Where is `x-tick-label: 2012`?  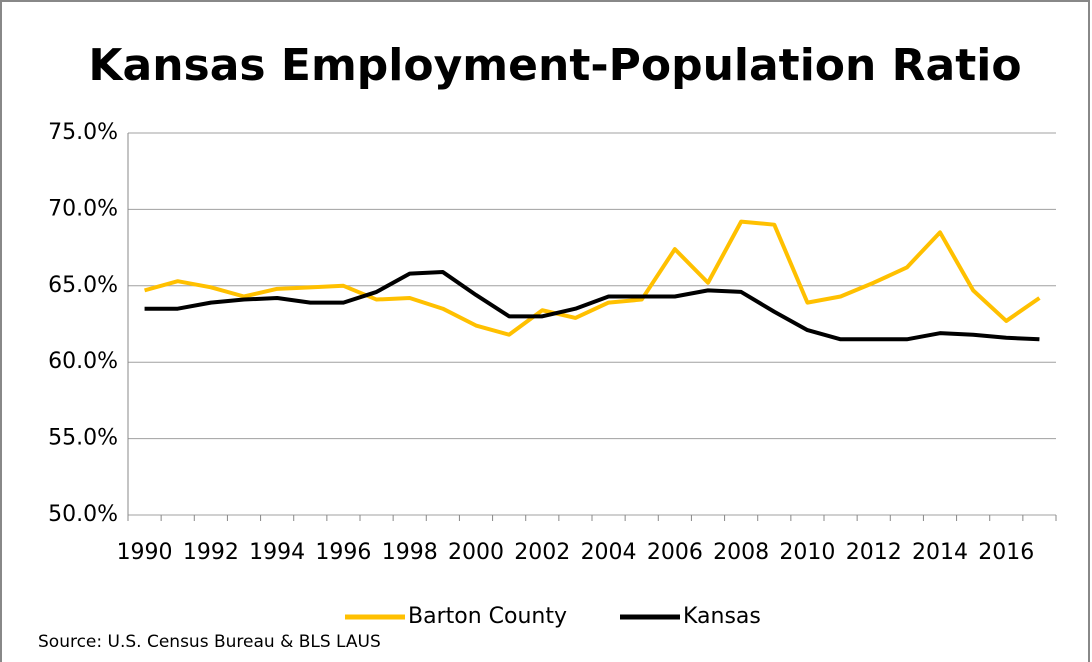 x-tick-label: 2012 is located at coordinates (874, 552).